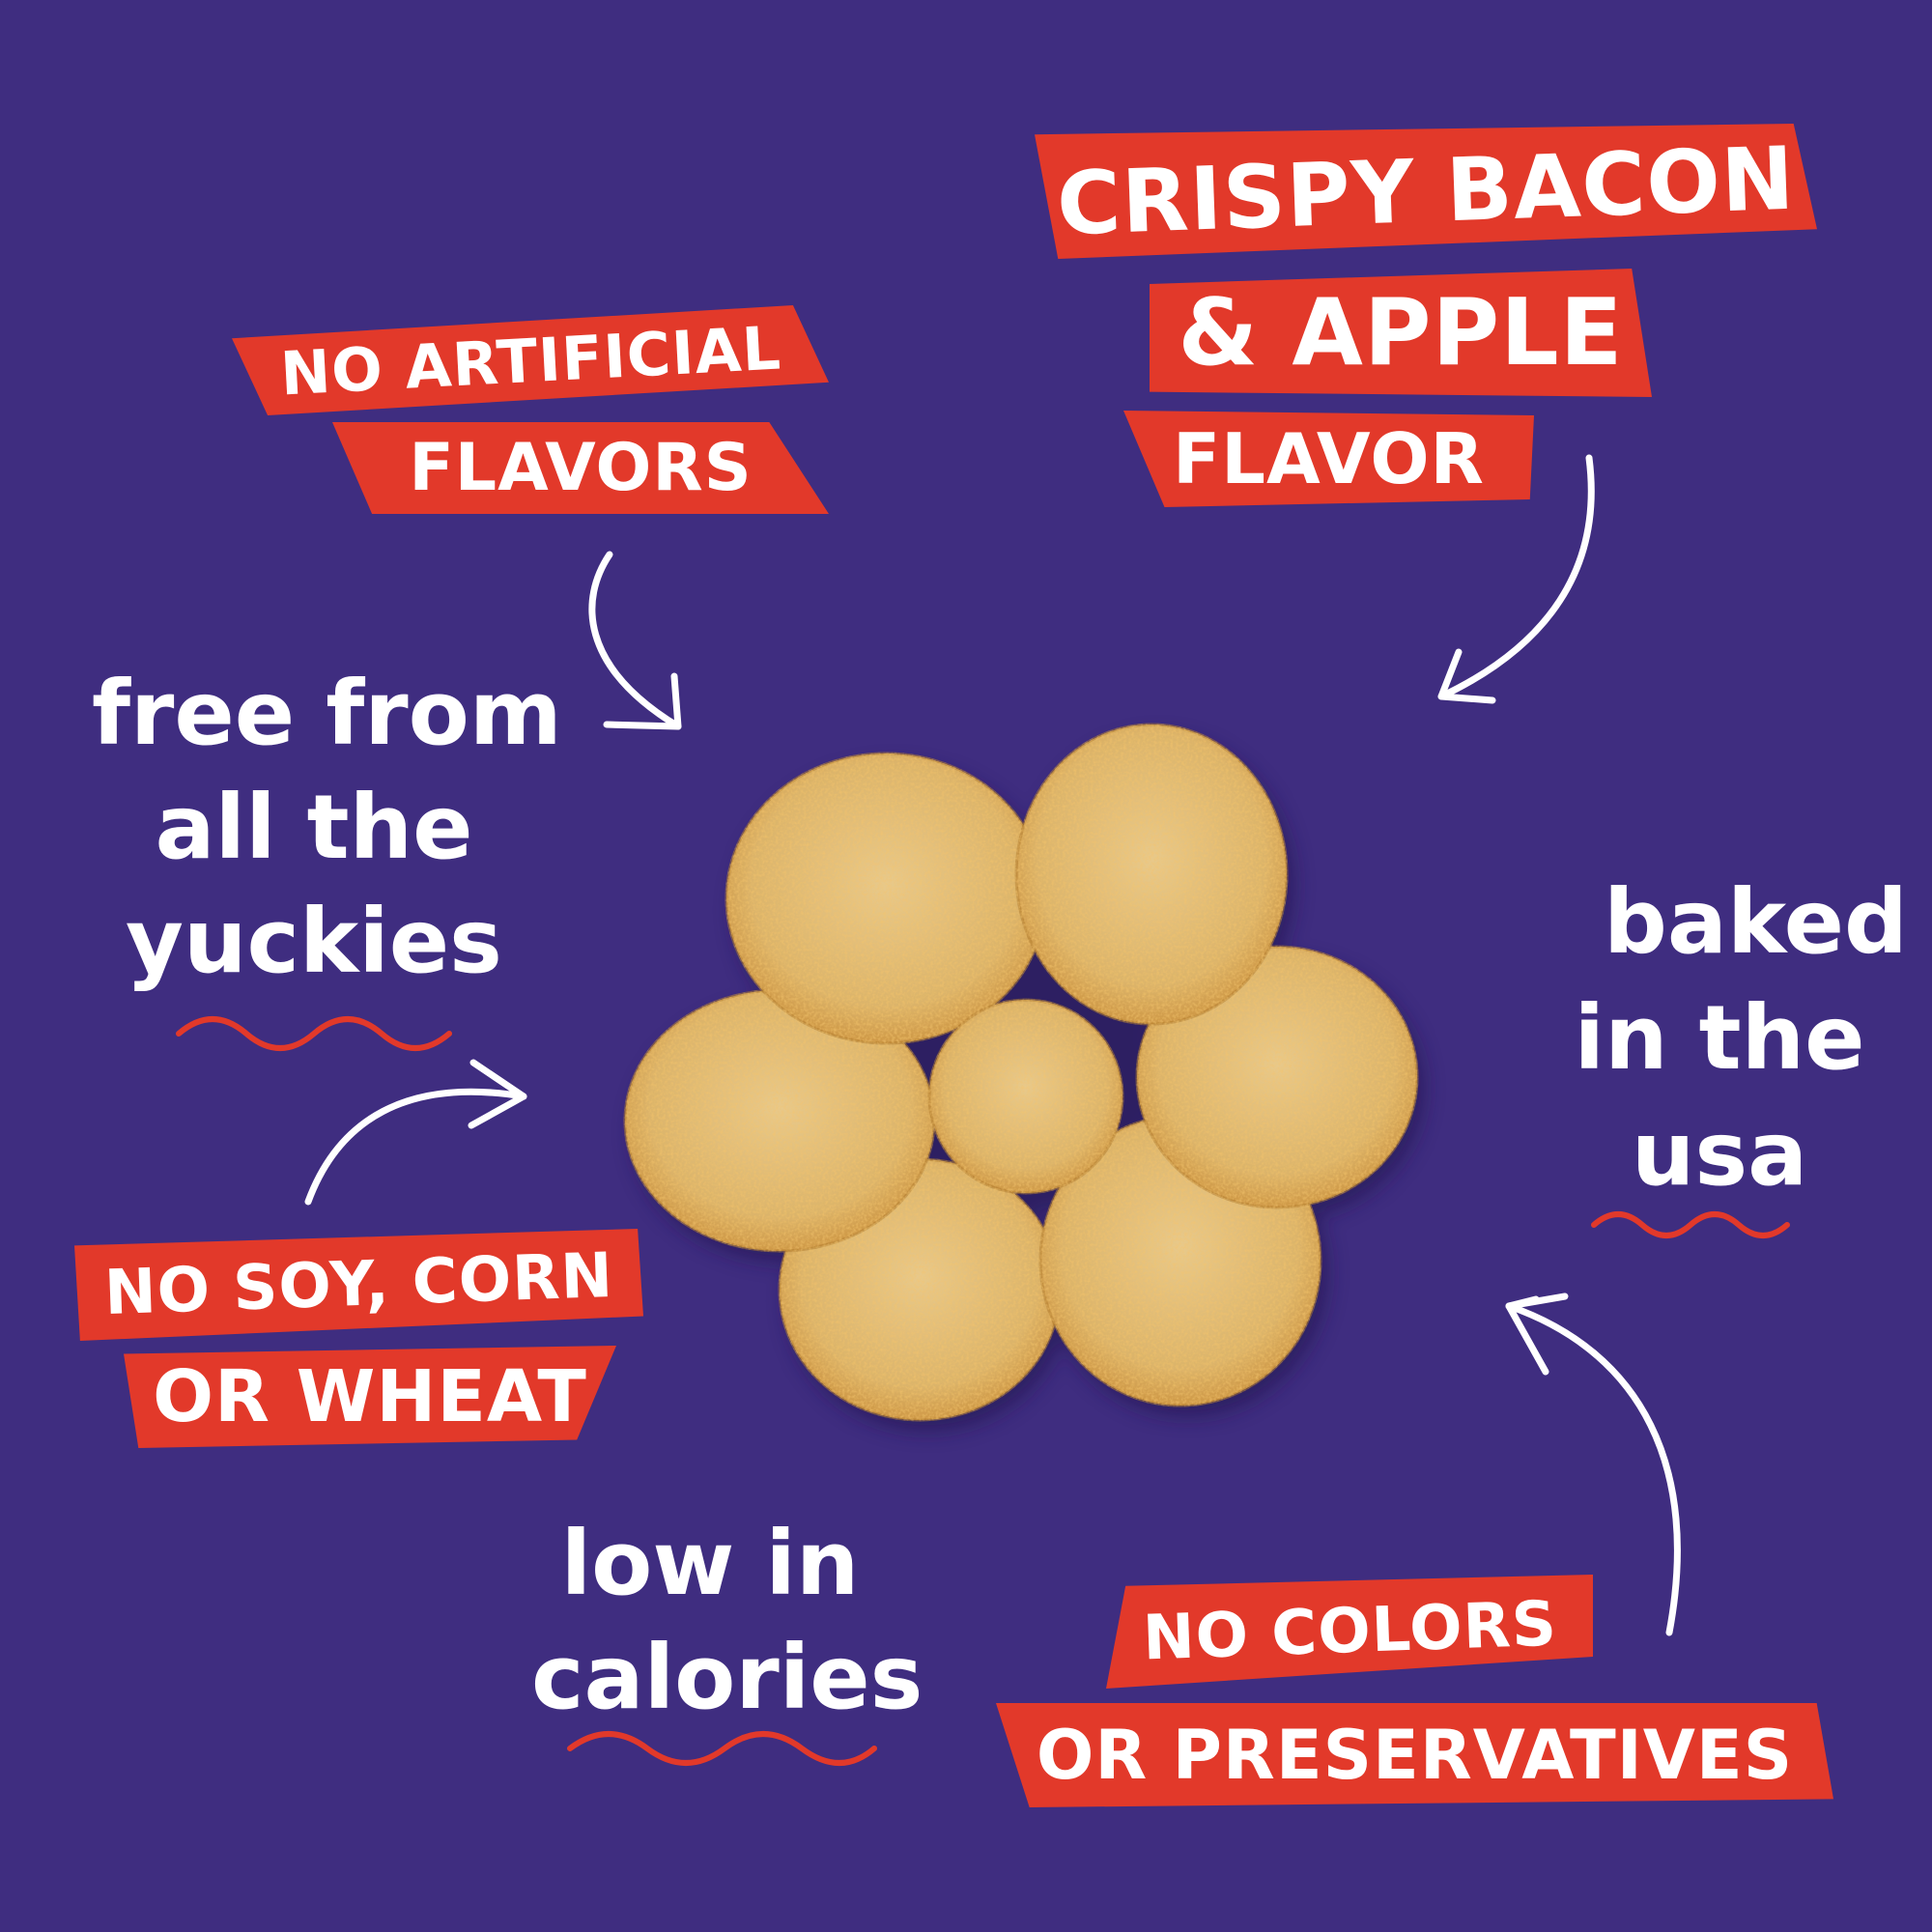 The image size is (1932, 1932). What do you see at coordinates (370, 1397) in the screenshot?
I see `no-soy-banner-line2: OR WHEAT` at bounding box center [370, 1397].